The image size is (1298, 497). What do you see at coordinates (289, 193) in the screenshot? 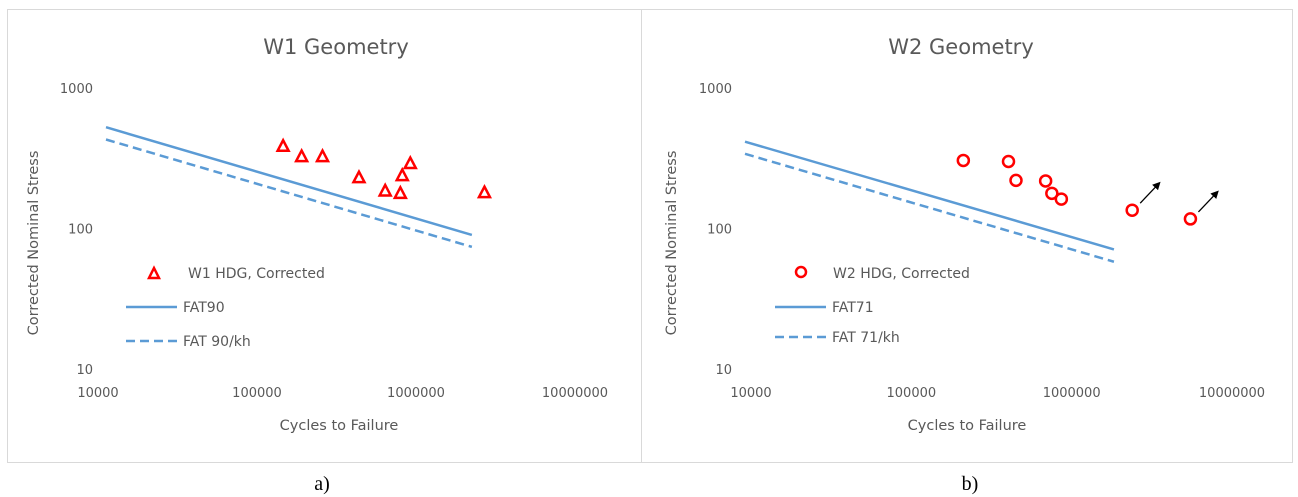
I see `series-line-fat-90-kh` at bounding box center [289, 193].